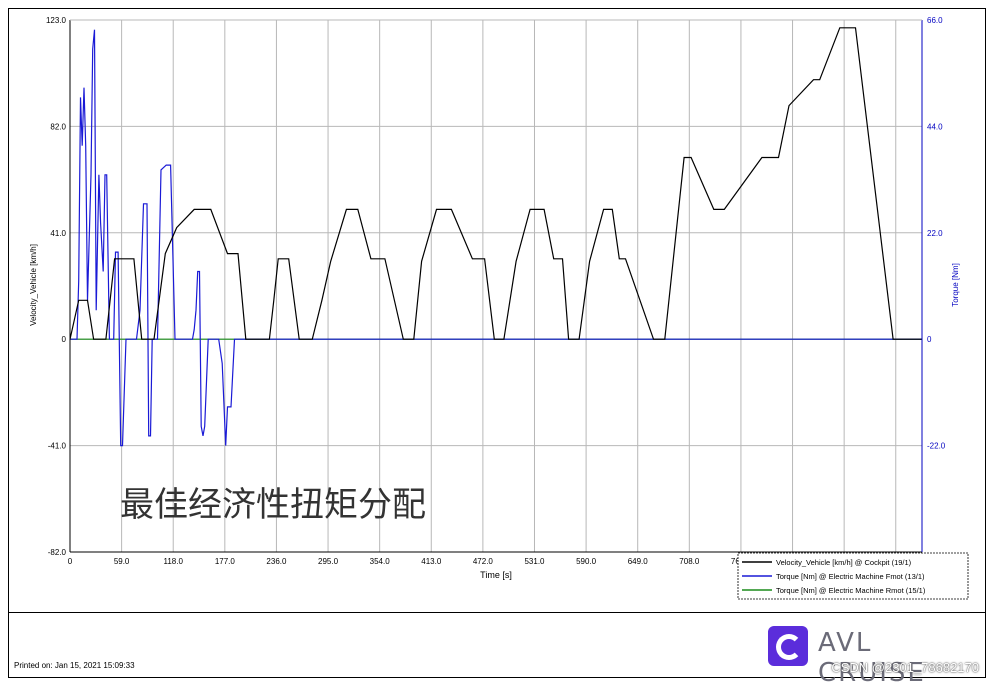 This screenshot has width=995, height=688. Describe the element at coordinates (844, 562) in the screenshot. I see `legend-label: Velocity_Vehicle [km/h] @ Cockpit (19/1)` at that location.